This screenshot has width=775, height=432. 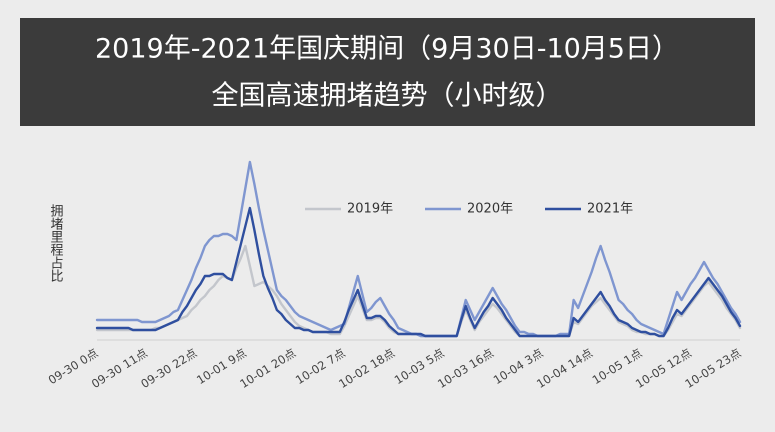 I want to click on legend-label: 2019年, so click(x=370, y=209).